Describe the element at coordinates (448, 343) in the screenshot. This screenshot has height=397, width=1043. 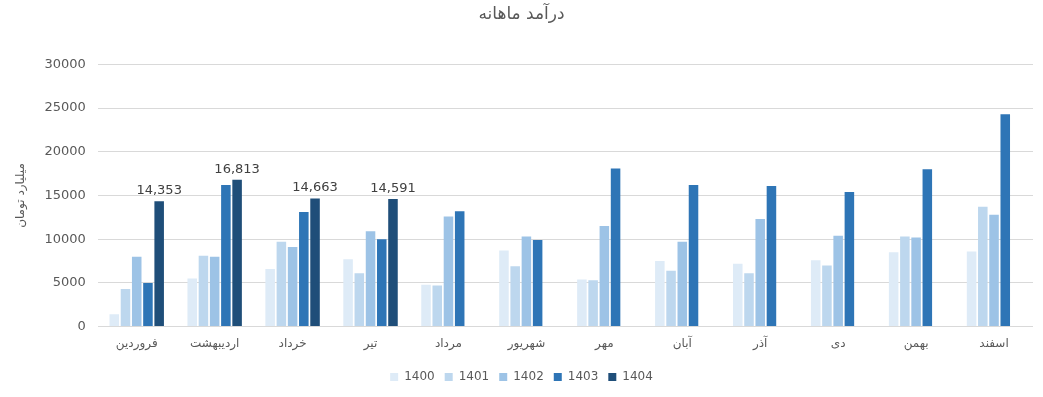
I see `x-tick-label: مرداد` at that location.